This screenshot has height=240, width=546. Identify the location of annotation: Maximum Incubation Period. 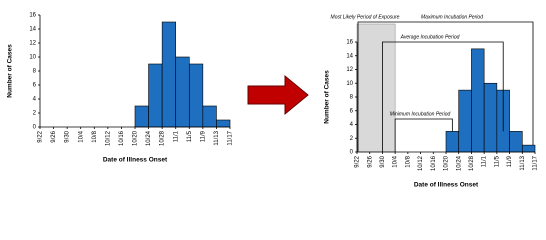
(452, 17).